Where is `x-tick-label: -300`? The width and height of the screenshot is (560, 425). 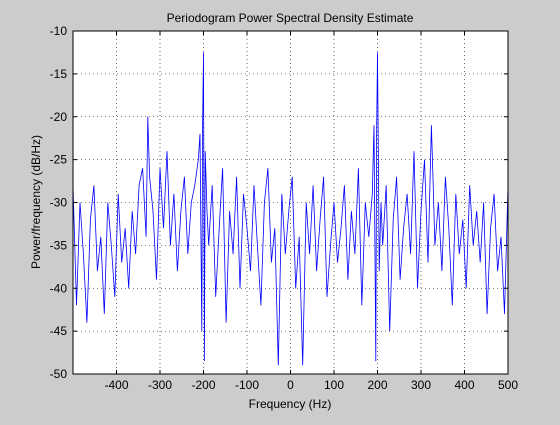
x-tick-label: -300 is located at coordinates (160, 385).